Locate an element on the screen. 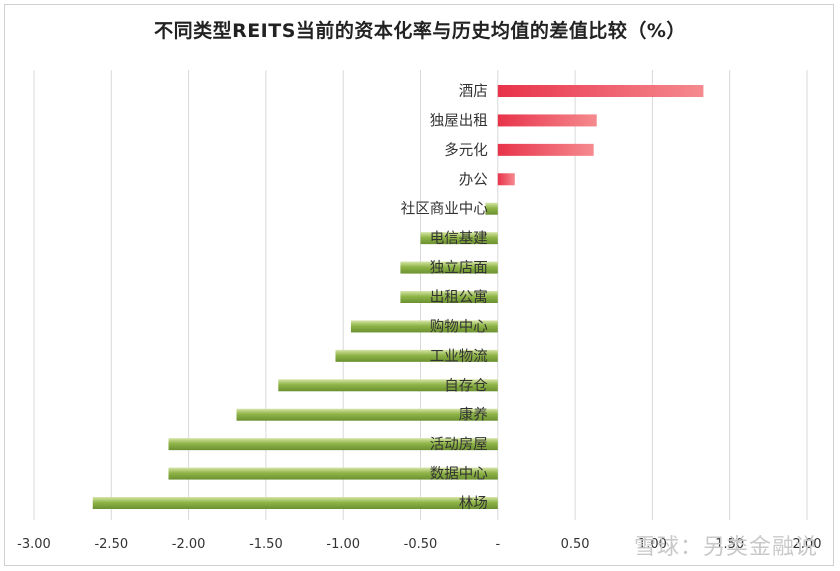 This screenshot has height=571, width=840. x-tick-label: 1.00 is located at coordinates (652, 544).